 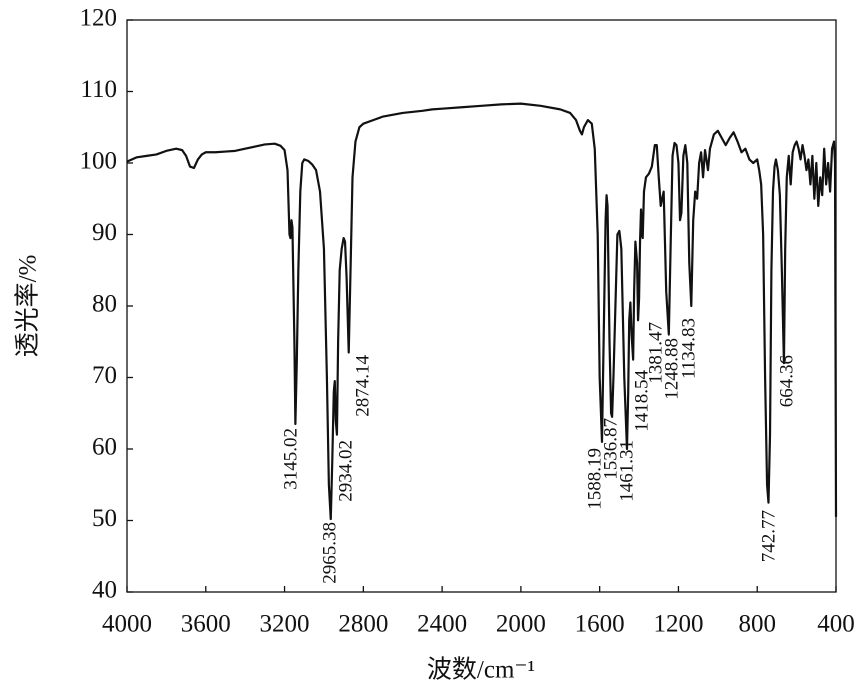 I want to click on y-axis-title: 透光率/%, so click(x=28, y=306).